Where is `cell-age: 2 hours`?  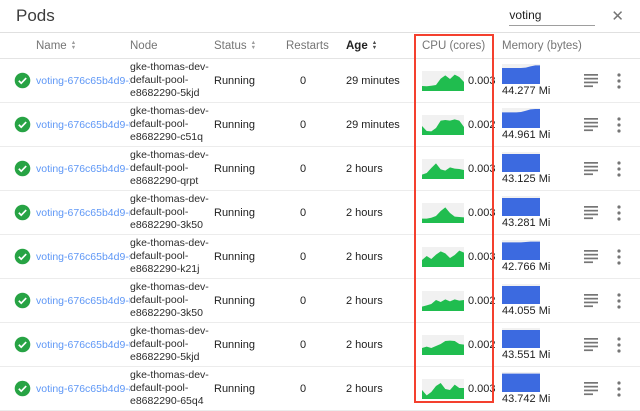 cell-age: 2 hours is located at coordinates (364, 212).